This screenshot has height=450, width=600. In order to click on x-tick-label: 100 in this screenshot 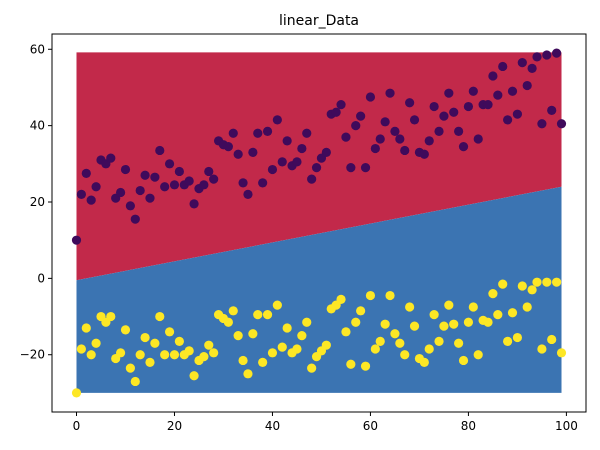, I will do `click(566, 426)`.